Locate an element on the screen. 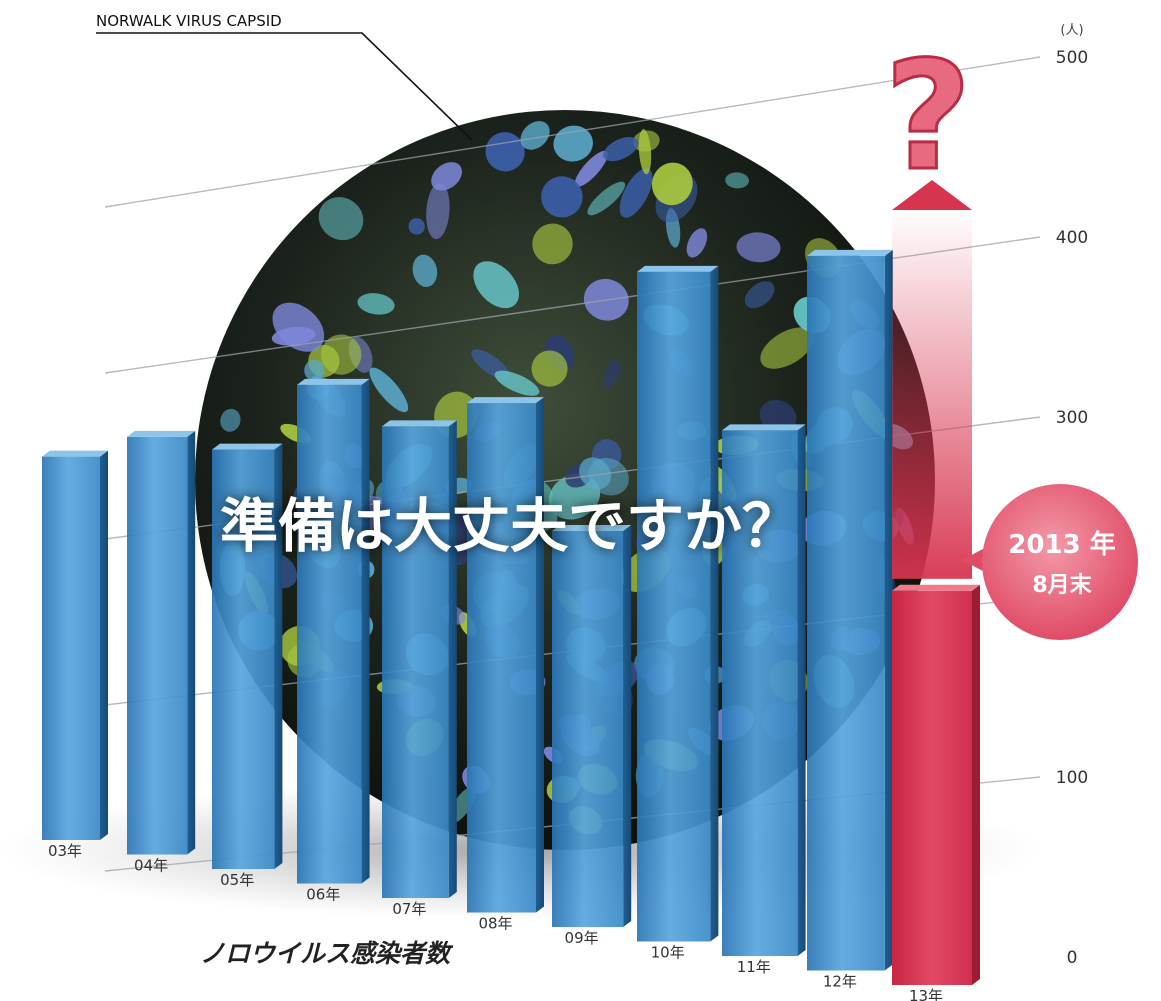 This screenshot has height=1001, width=1161. bar-highlight is located at coordinates (936, 582).